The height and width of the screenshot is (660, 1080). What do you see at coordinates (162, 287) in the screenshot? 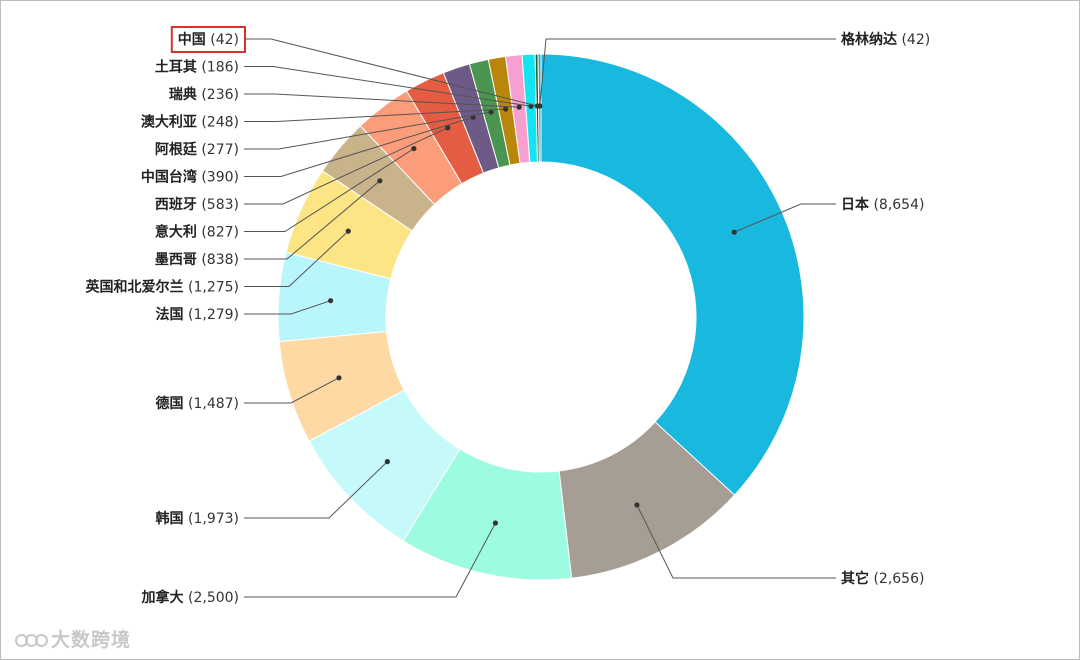
I see `label-82f156fd548c531772315c145170: 英国和北爱尔兰 (1,275)` at bounding box center [162, 287].